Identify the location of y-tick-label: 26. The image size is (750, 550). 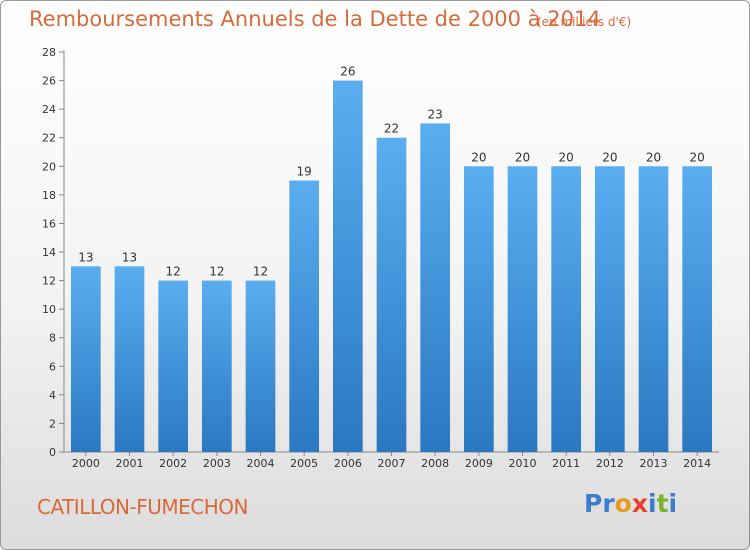
(49, 81).